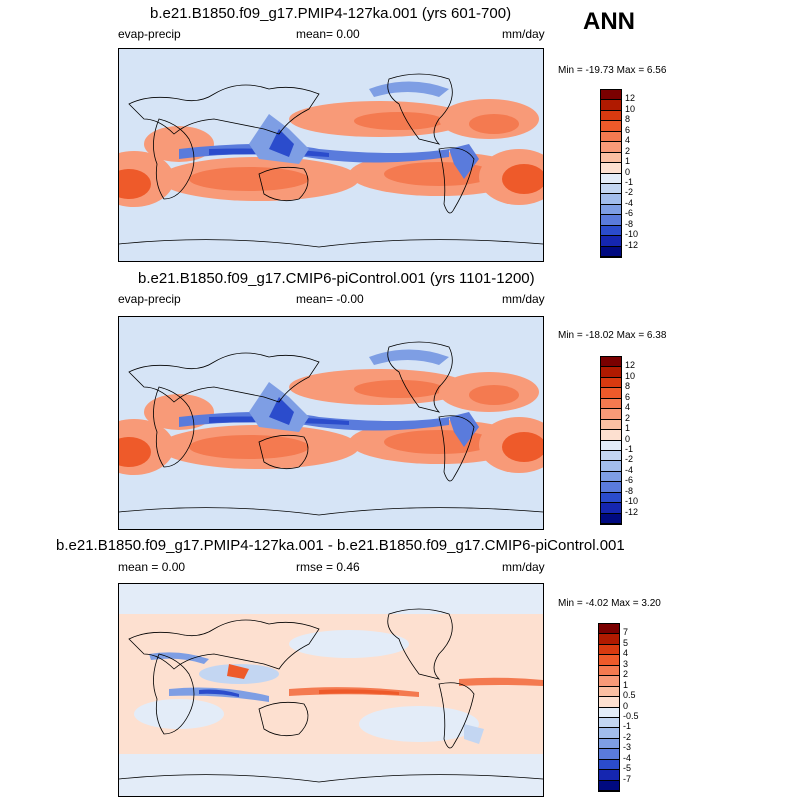 The height and width of the screenshot is (800, 800). What do you see at coordinates (609, 603) in the screenshot?
I see `panel-3-minmax-label: Min = -4.02 Max = 3.20` at bounding box center [609, 603].